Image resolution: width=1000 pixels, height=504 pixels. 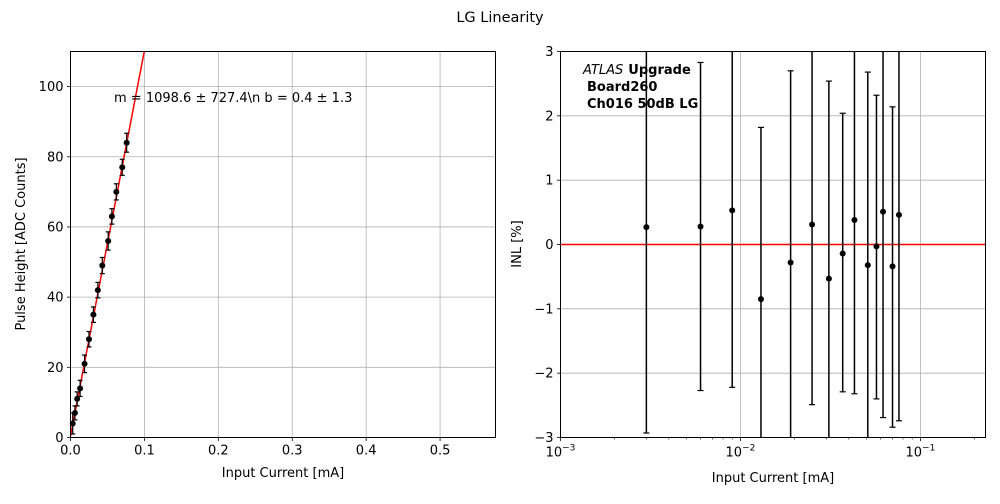 I want to click on inl-y-tick-label: −1, so click(x=543, y=309).